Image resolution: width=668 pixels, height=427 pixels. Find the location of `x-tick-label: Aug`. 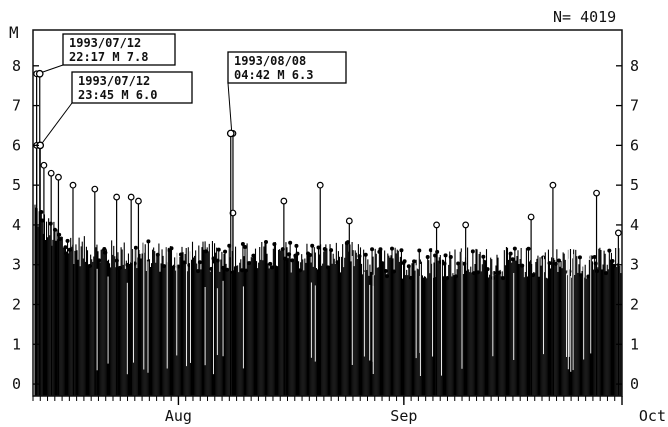

x-tick-label: Aug is located at coordinates (178, 416).